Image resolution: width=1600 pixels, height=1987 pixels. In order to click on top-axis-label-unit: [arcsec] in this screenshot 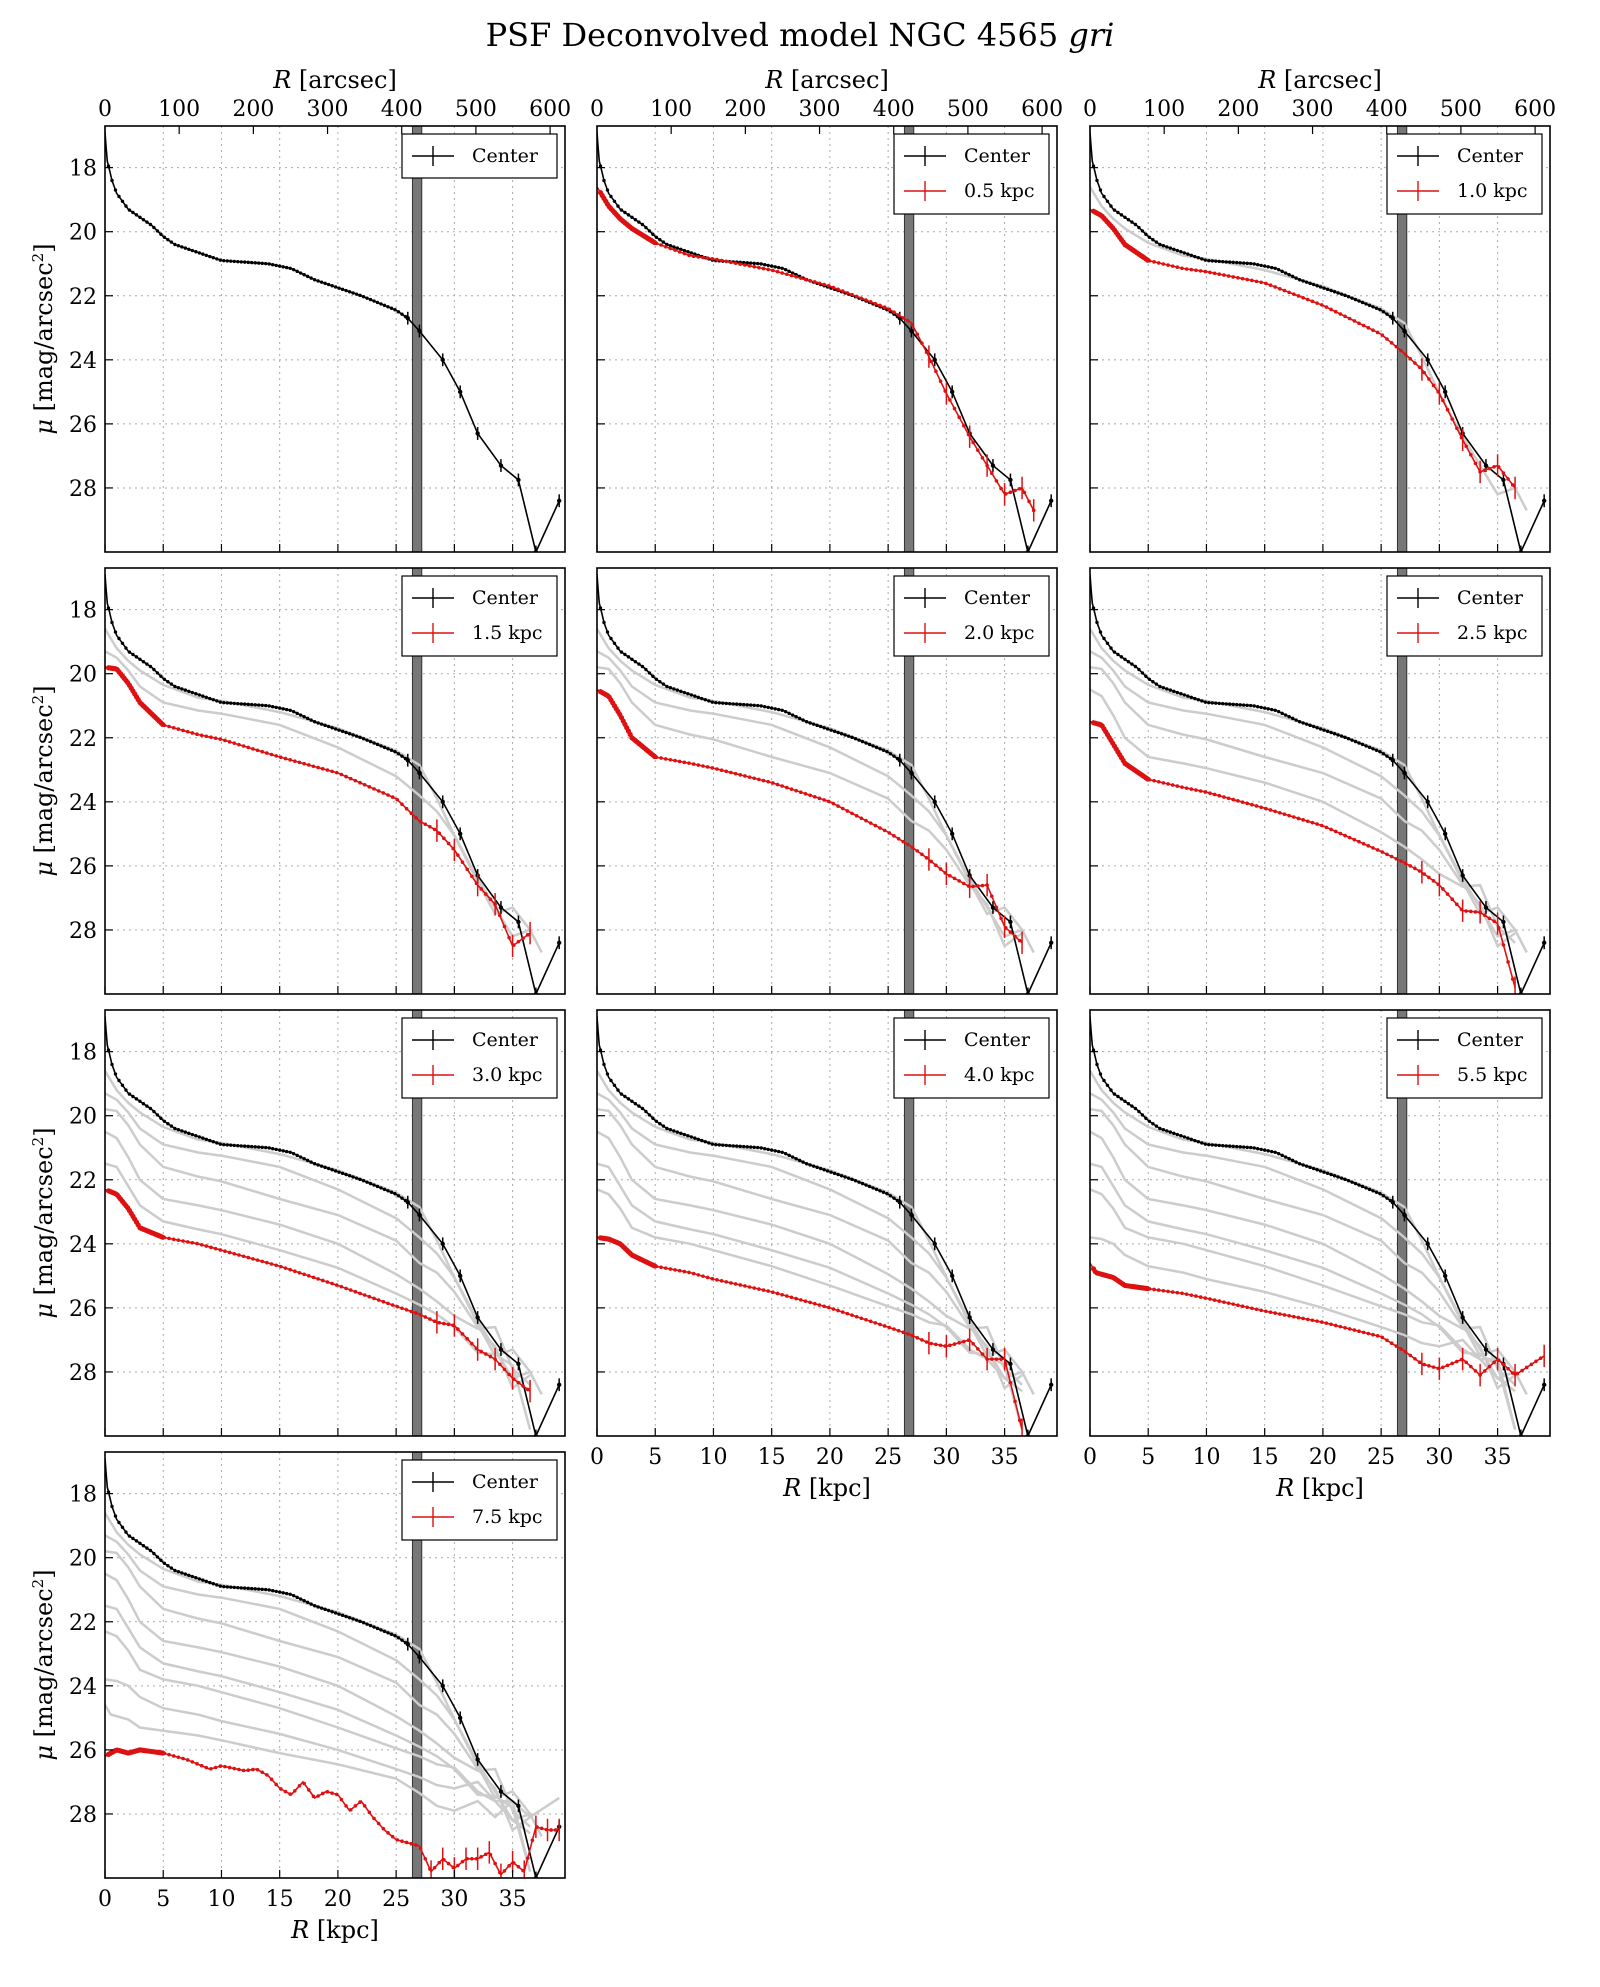, I will do `click(836, 80)`.